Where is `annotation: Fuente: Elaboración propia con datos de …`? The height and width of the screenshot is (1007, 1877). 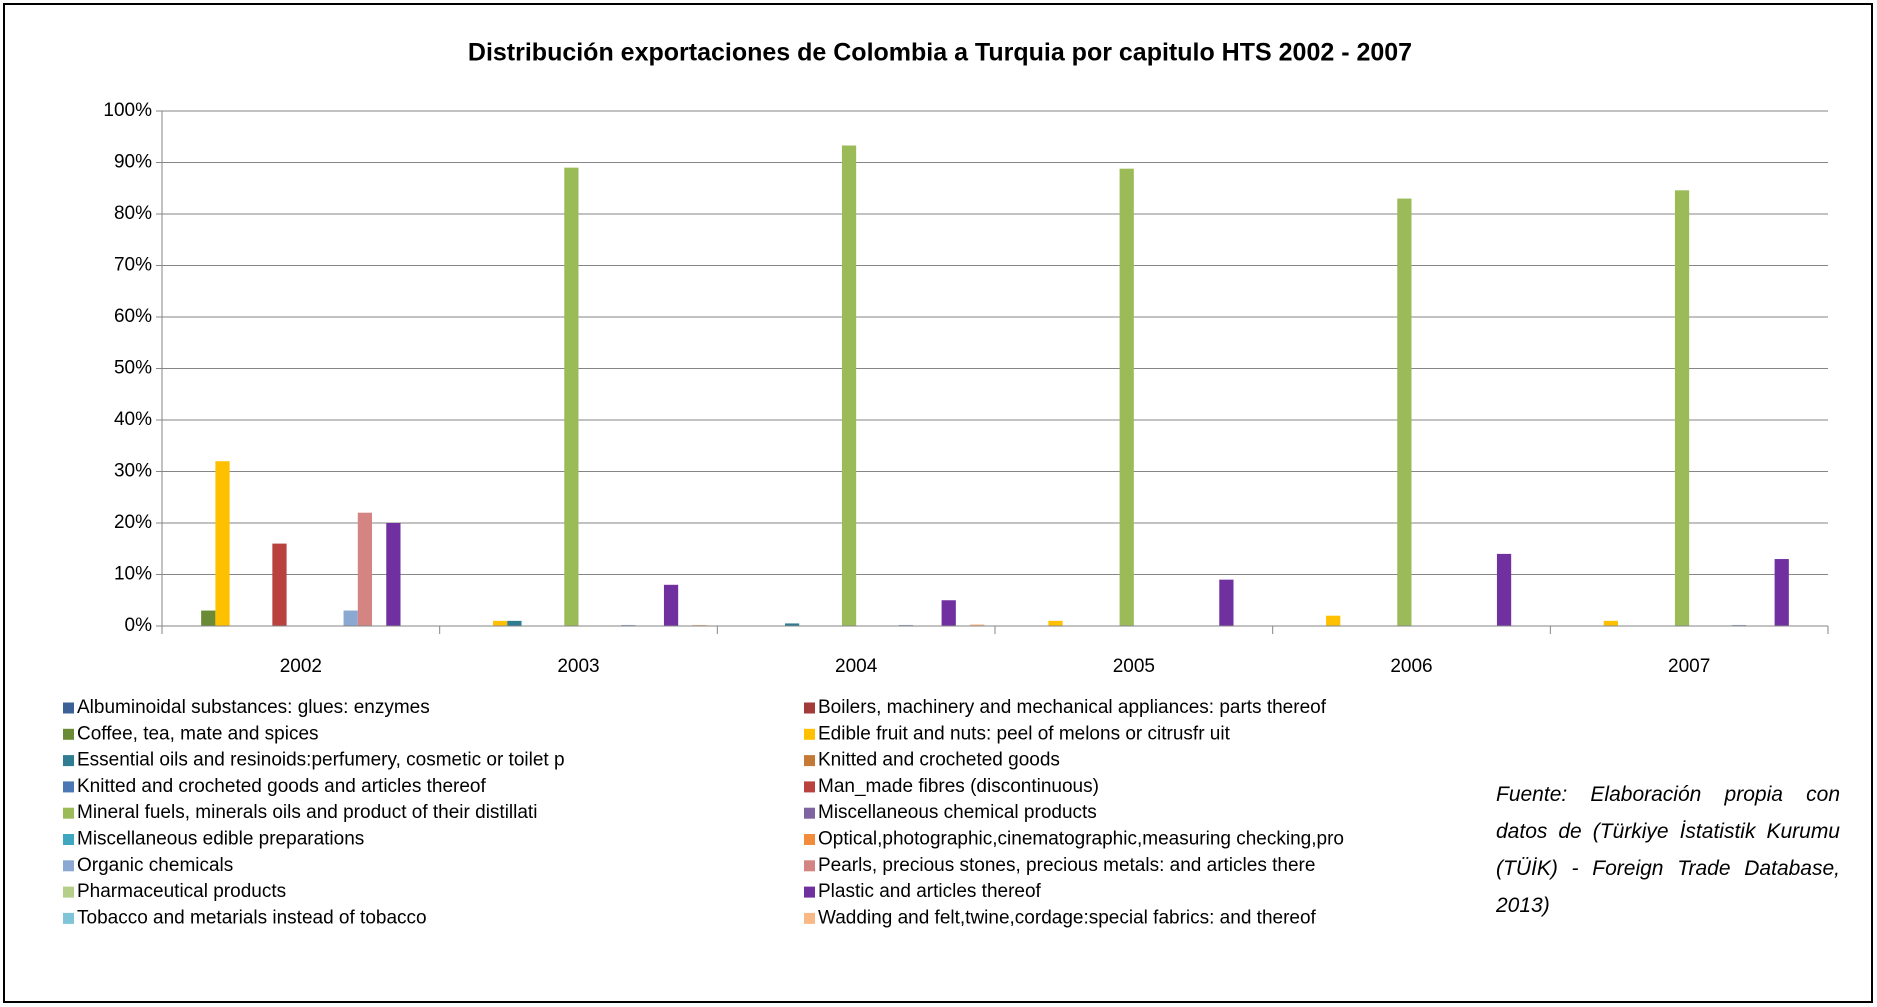
annotation: Fuente: Elaboración propia con datos de … is located at coordinates (1668, 850).